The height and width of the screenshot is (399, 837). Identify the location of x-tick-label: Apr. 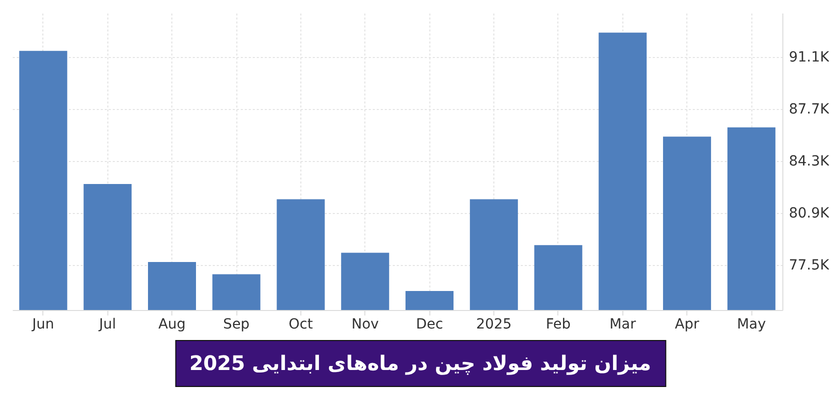
(687, 324).